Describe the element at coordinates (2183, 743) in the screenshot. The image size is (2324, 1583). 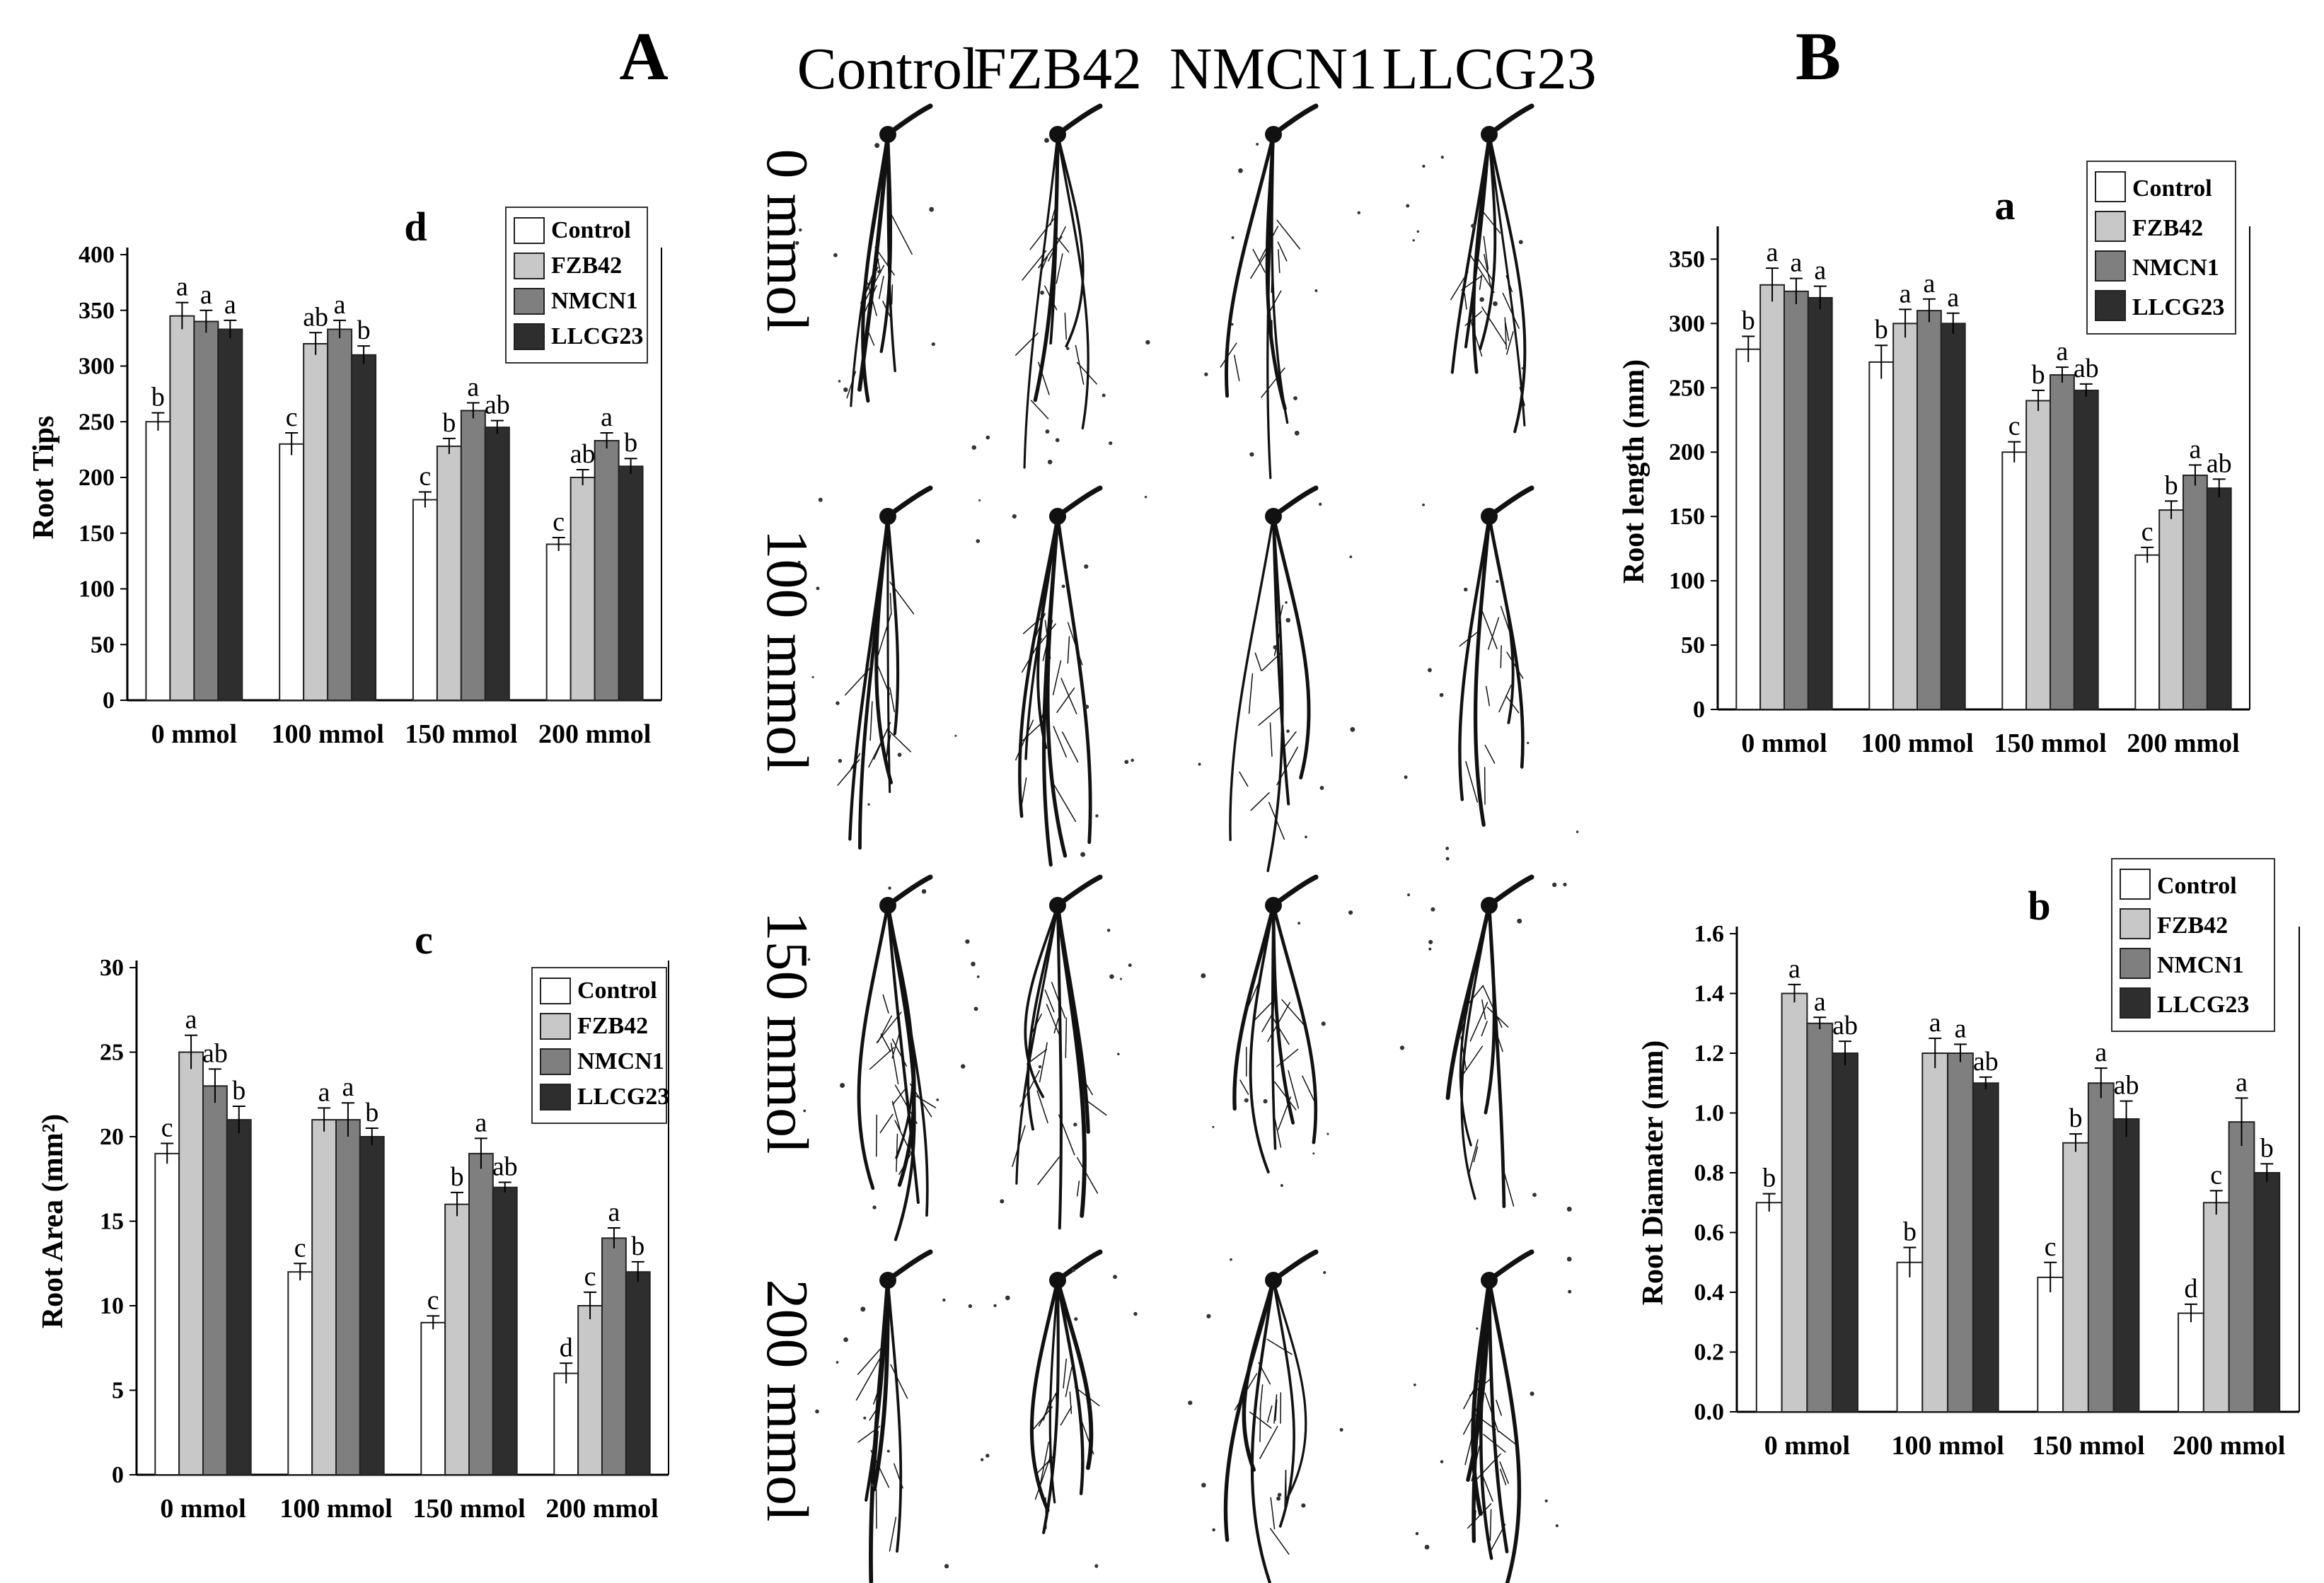
I see `x-tick-label: 200 mmol` at that location.